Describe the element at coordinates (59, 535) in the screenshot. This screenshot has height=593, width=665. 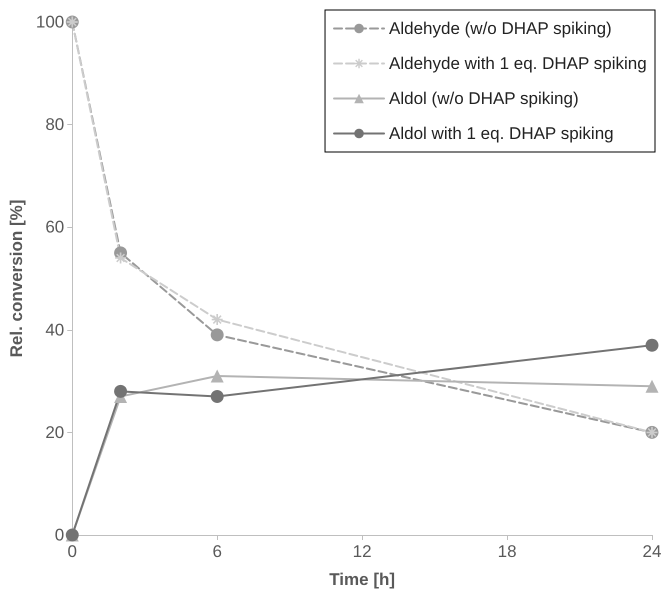
I see `y-tick-label: 0` at that location.